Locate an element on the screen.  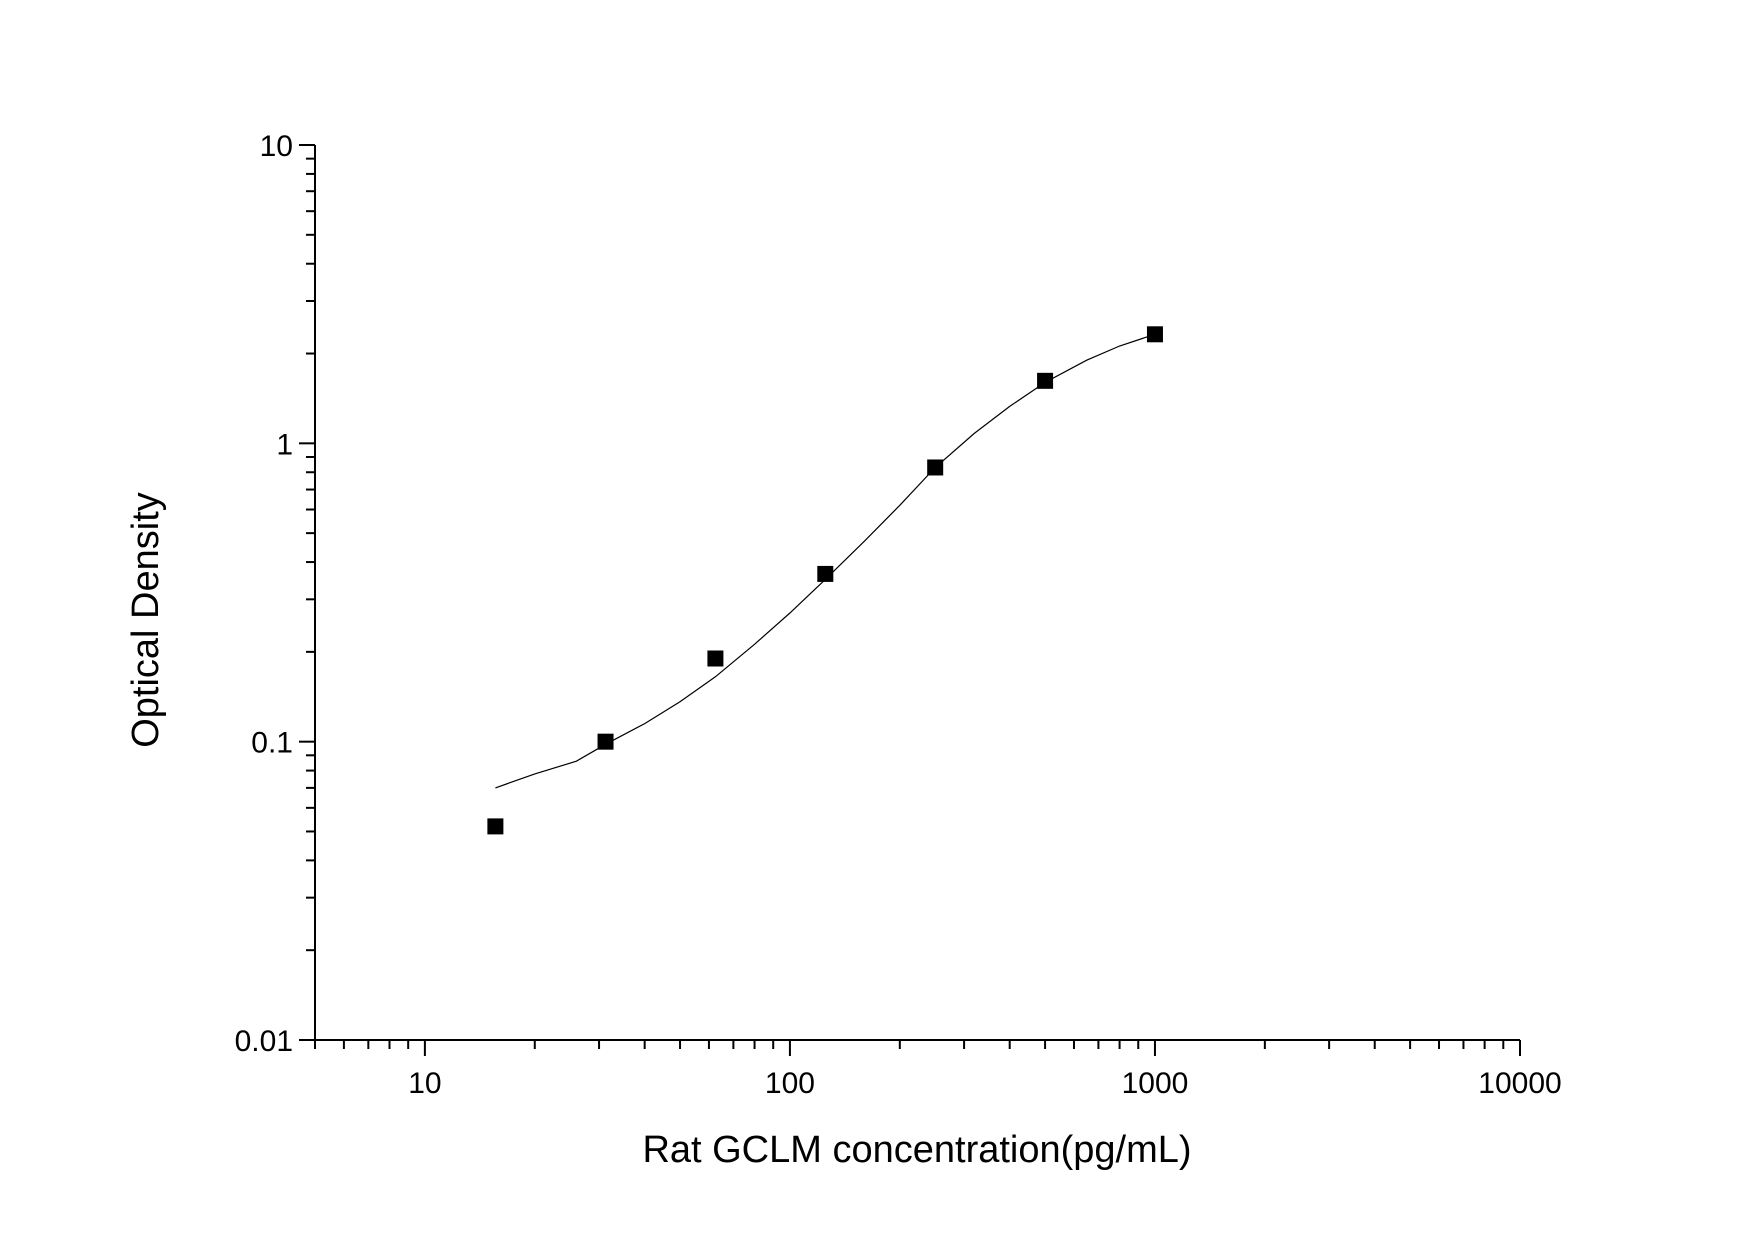
y-tick-label: 10 is located at coordinates (276, 146).